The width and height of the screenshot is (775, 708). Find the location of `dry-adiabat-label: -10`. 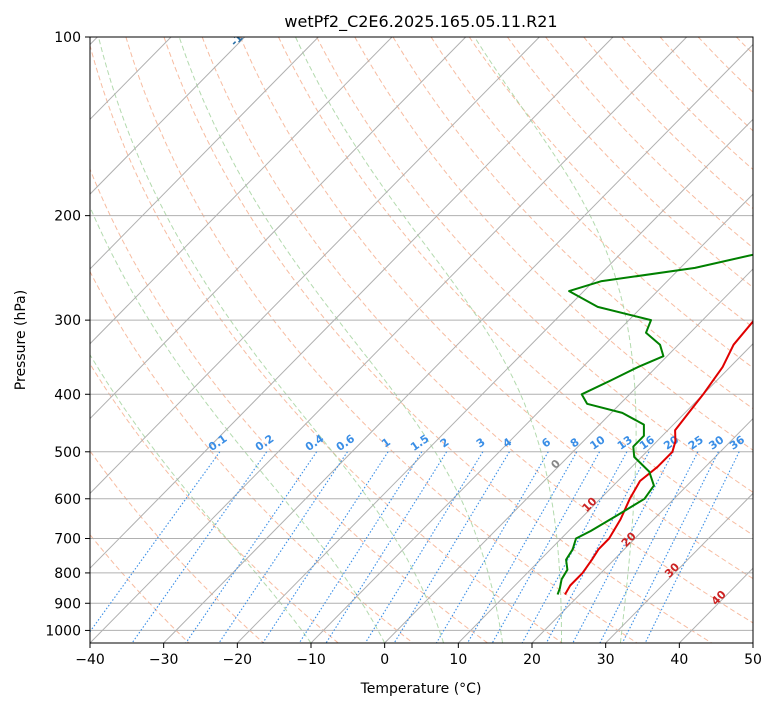

dry-adiabat-label: -10 is located at coordinates (5, 1).